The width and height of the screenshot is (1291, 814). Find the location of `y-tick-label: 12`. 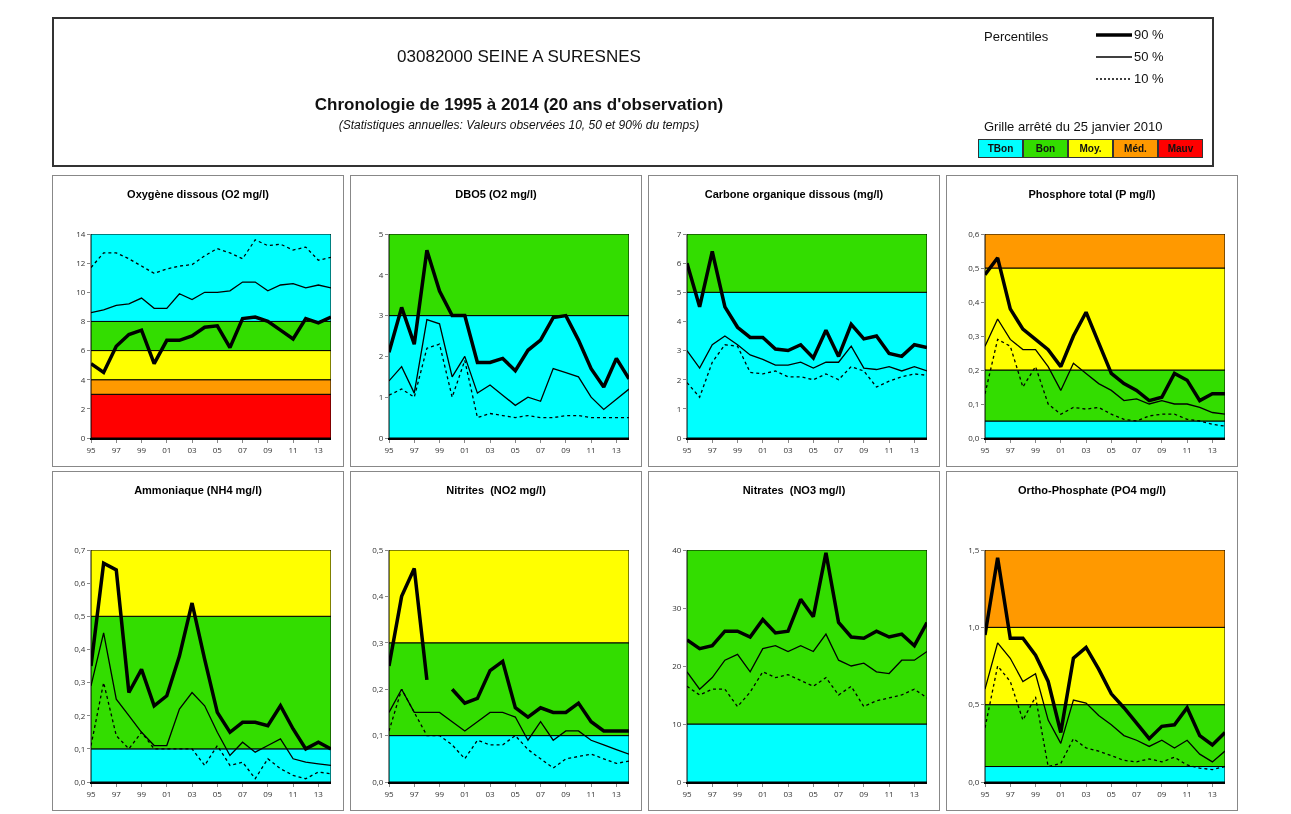

y-tick-label: 12 is located at coordinates (81, 262).